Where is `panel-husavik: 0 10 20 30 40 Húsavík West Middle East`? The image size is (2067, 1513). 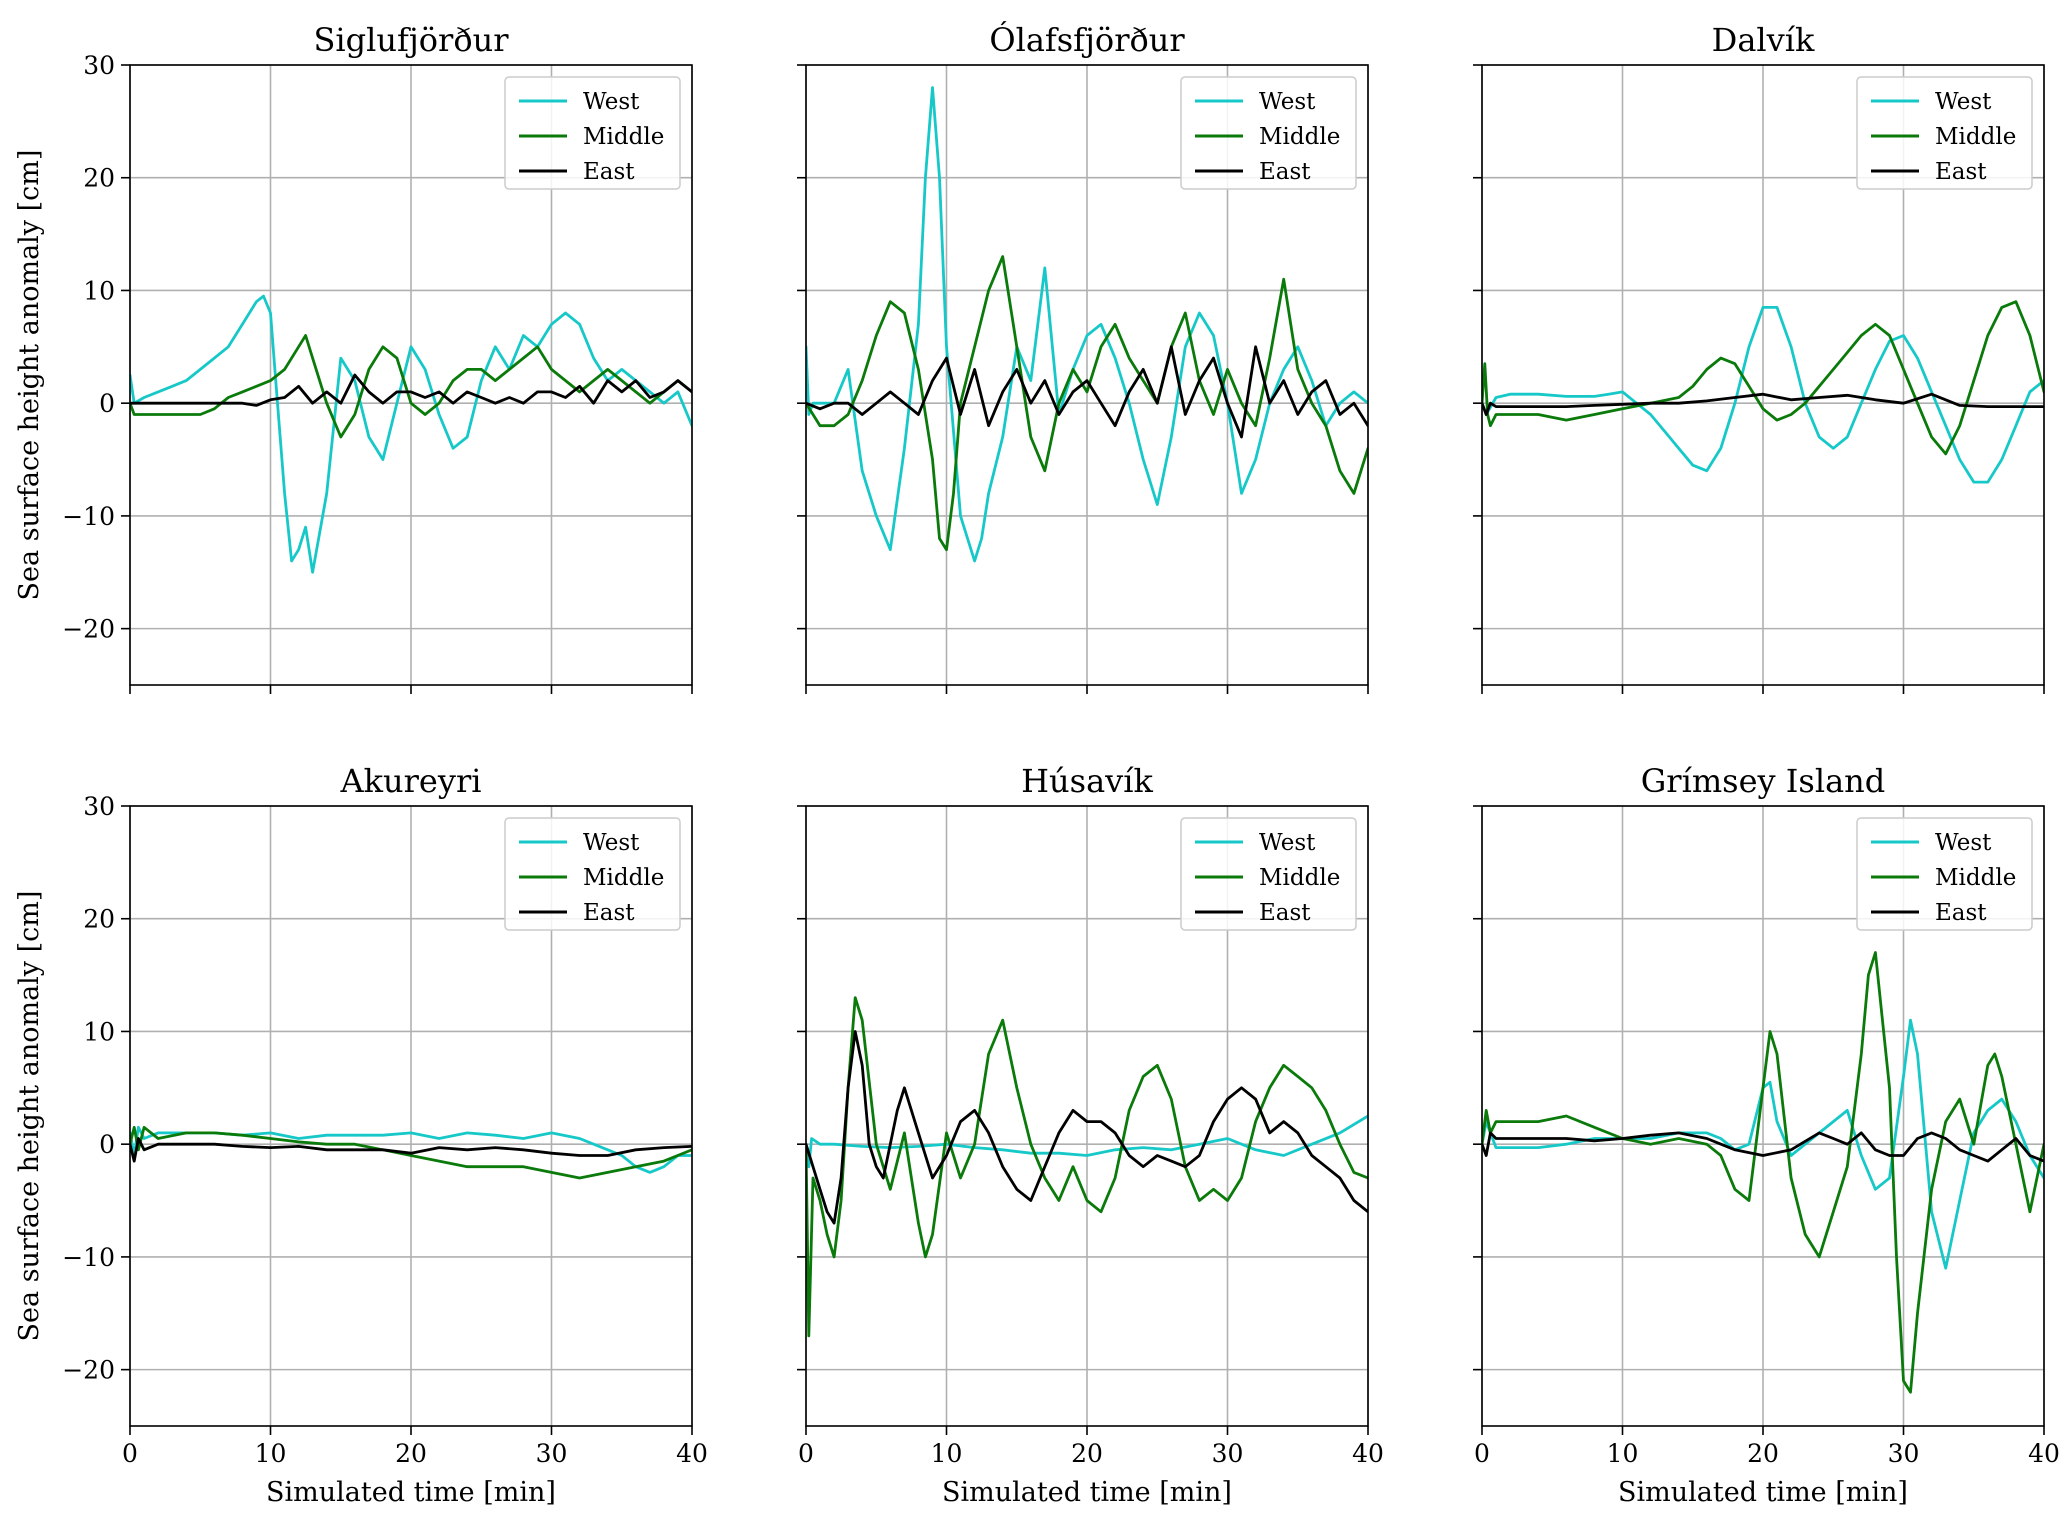
panel-husavik: 0 10 20 30 40 Húsavík West Middle East is located at coordinates (1090, 1115).